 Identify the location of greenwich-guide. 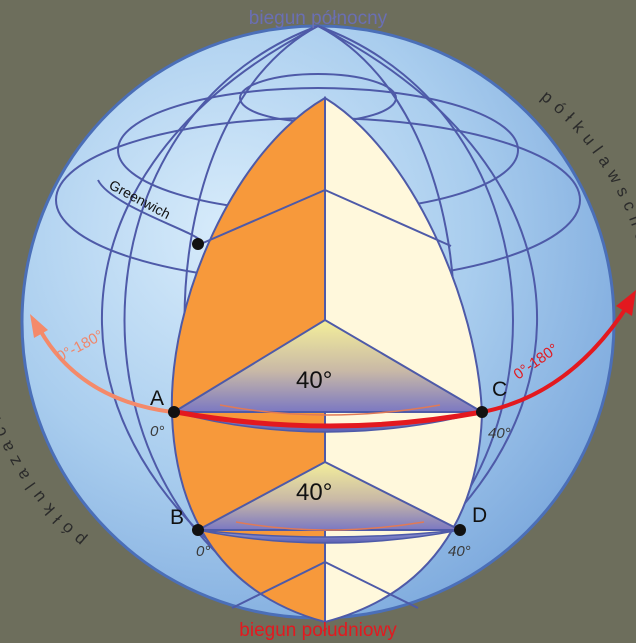
(149, 210).